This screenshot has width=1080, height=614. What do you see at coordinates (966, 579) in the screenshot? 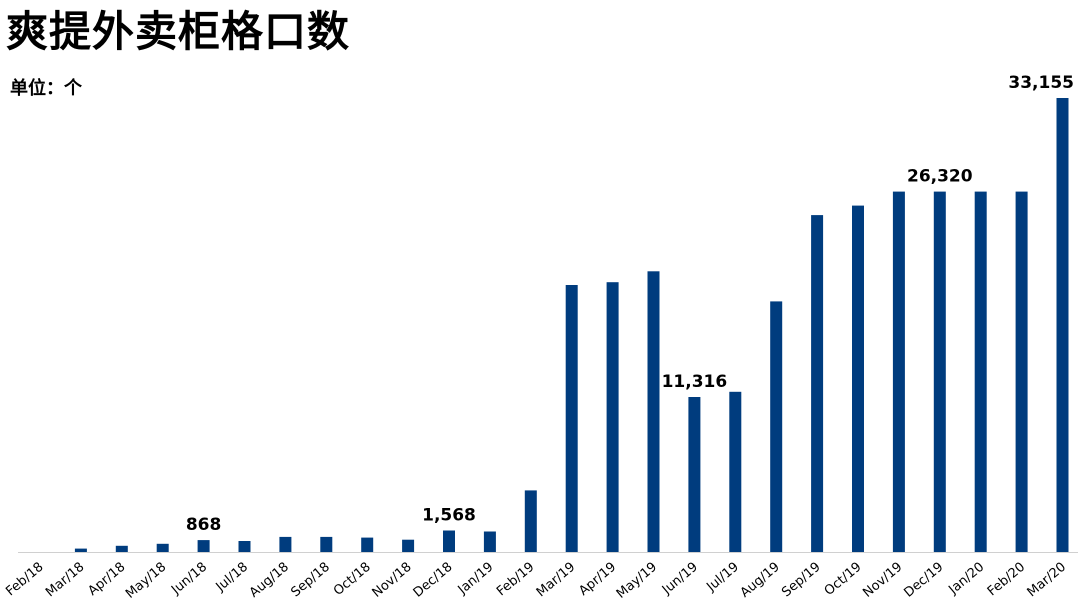
I see `x-tick-label: Jan/20` at bounding box center [966, 579].